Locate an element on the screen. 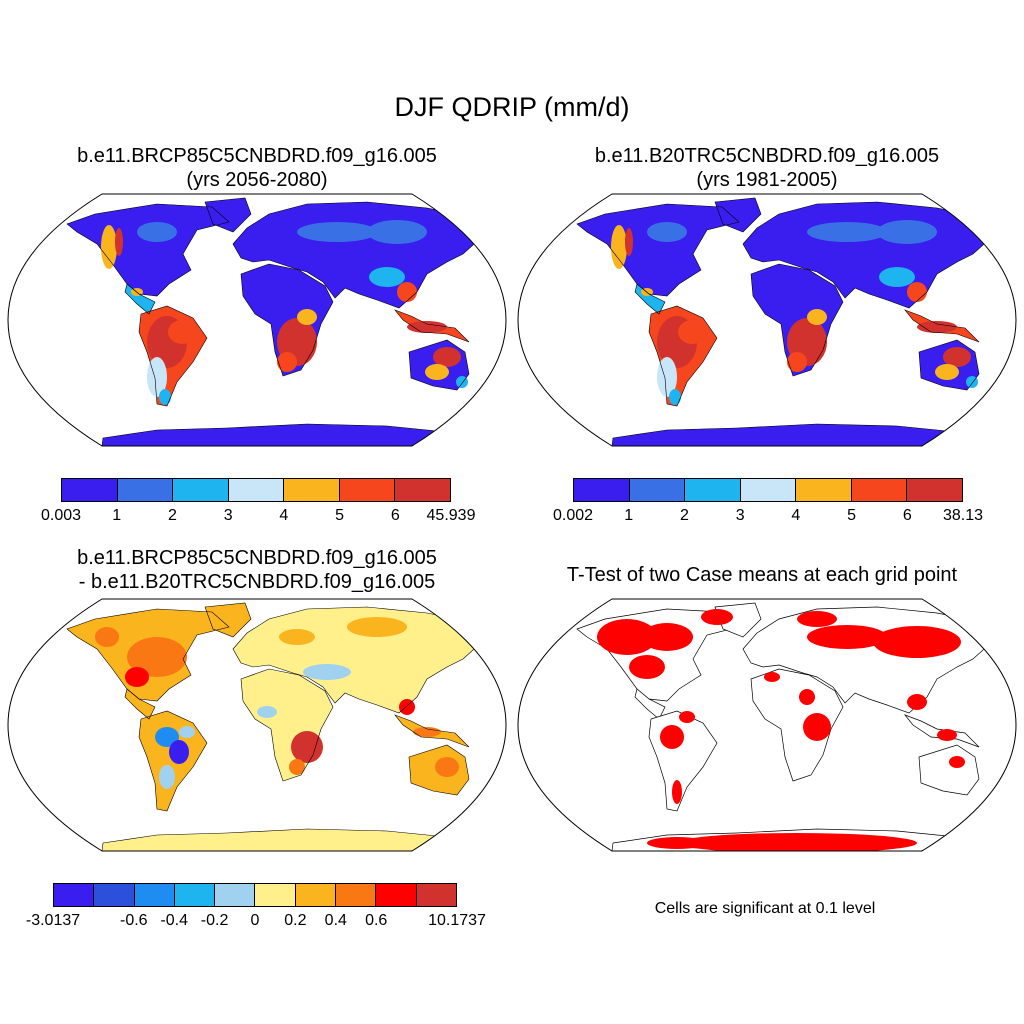  colorbar-tick-label: 10.1737 is located at coordinates (457, 920).